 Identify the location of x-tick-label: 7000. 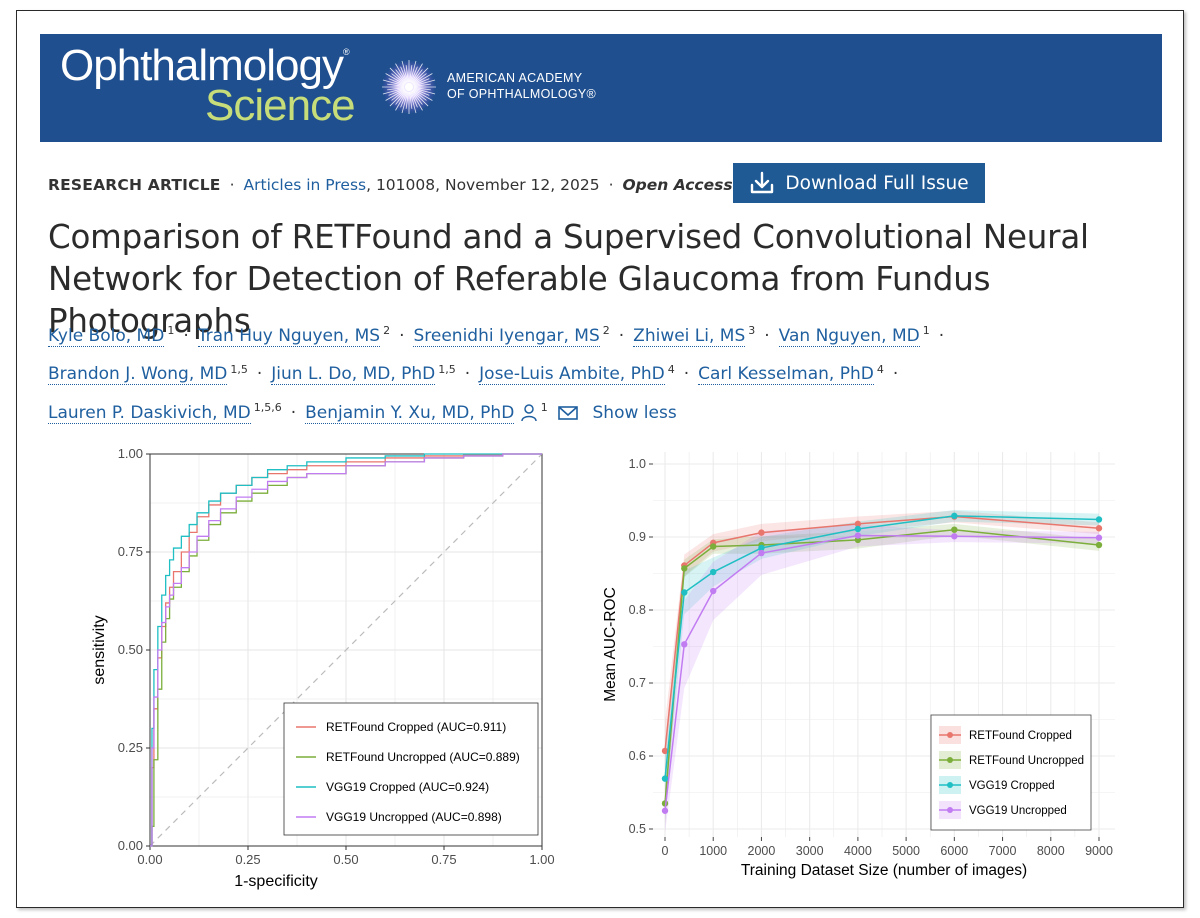
(1003, 851).